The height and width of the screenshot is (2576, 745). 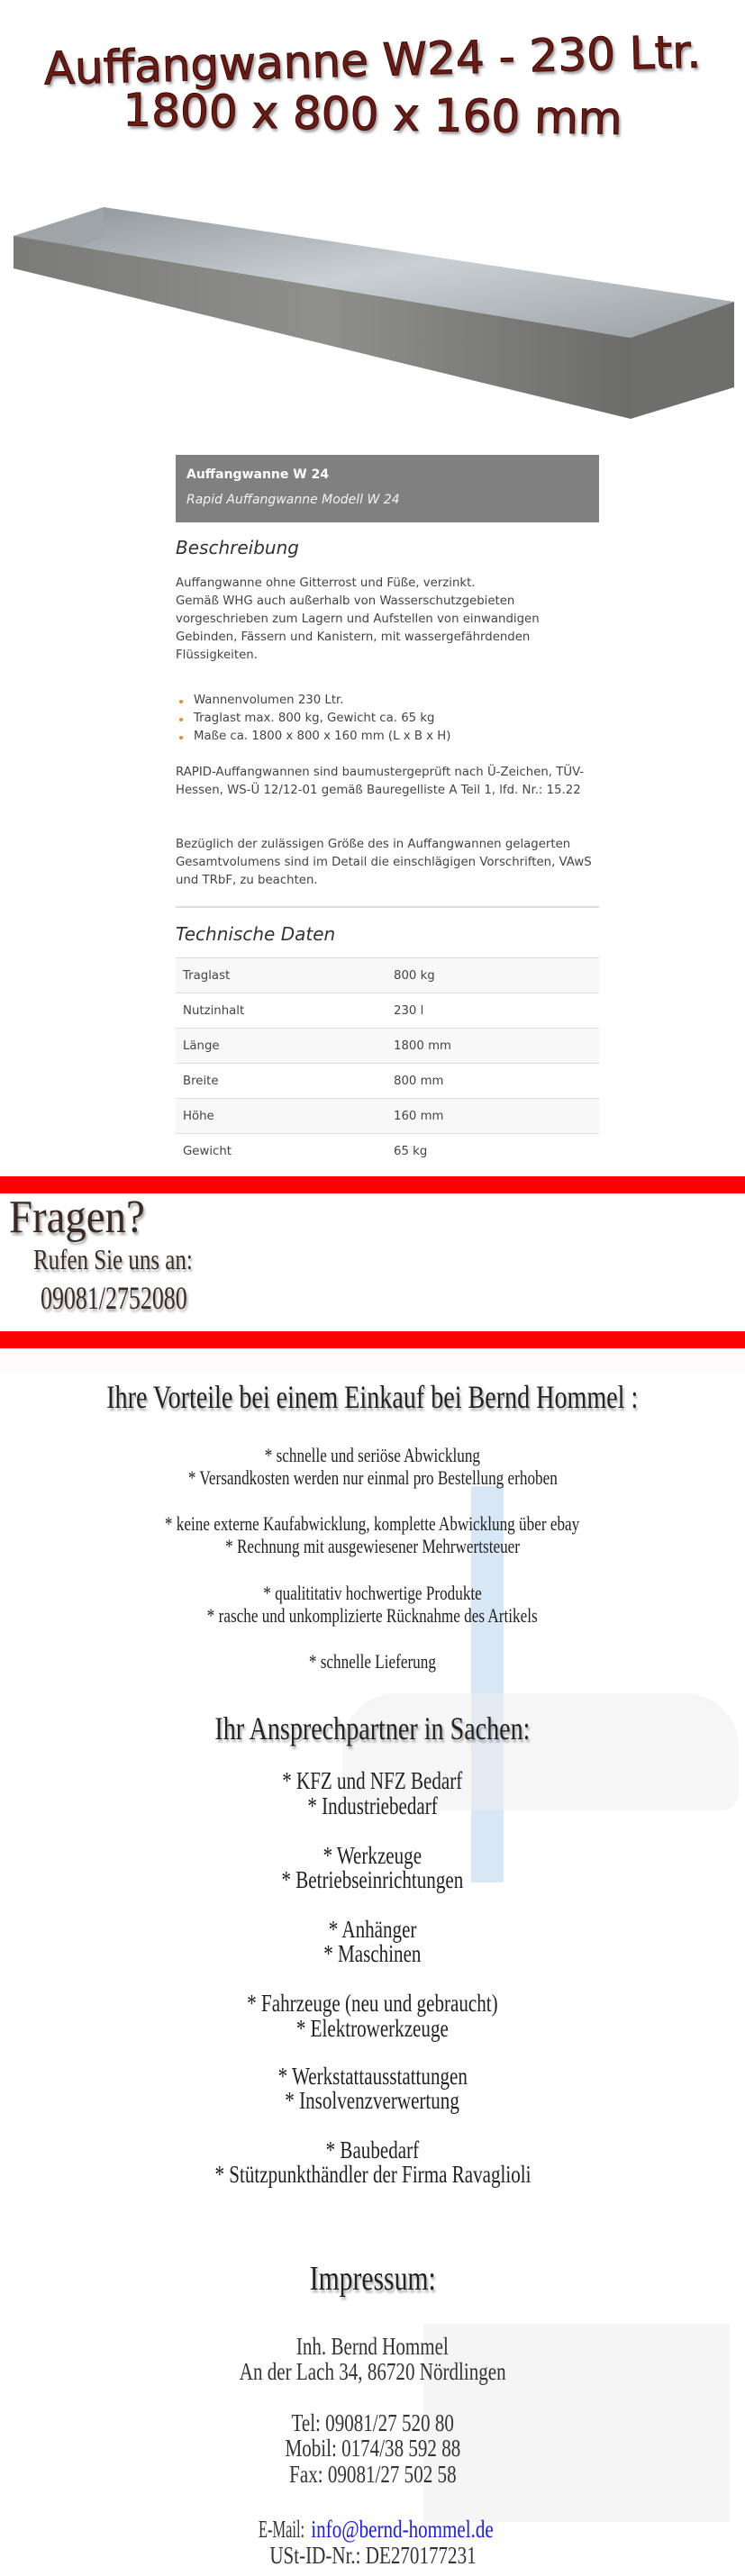 What do you see at coordinates (387, 907) in the screenshot?
I see `divider` at bounding box center [387, 907].